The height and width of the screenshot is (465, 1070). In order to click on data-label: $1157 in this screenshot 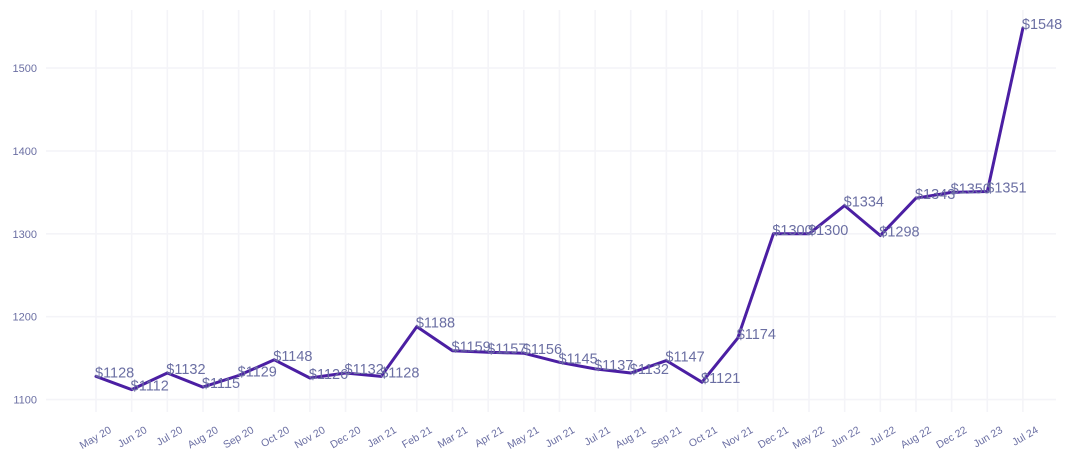, I will do `click(506, 349)`.